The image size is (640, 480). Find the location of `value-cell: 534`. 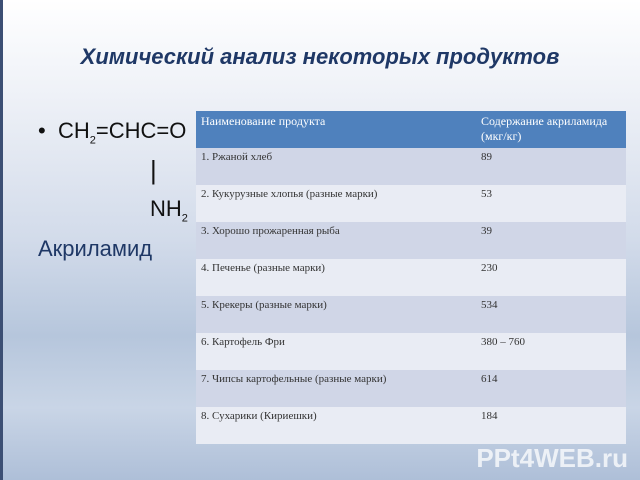

value-cell: 534 is located at coordinates (551, 314).